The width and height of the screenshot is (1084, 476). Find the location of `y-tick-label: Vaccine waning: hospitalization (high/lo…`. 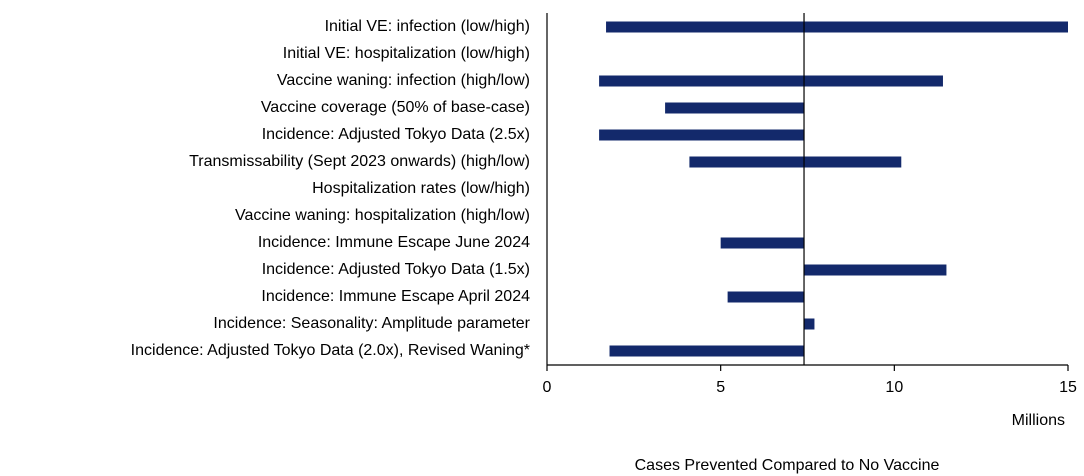

y-tick-label: Vaccine waning: hospitalization (high/lo… is located at coordinates (382, 215).